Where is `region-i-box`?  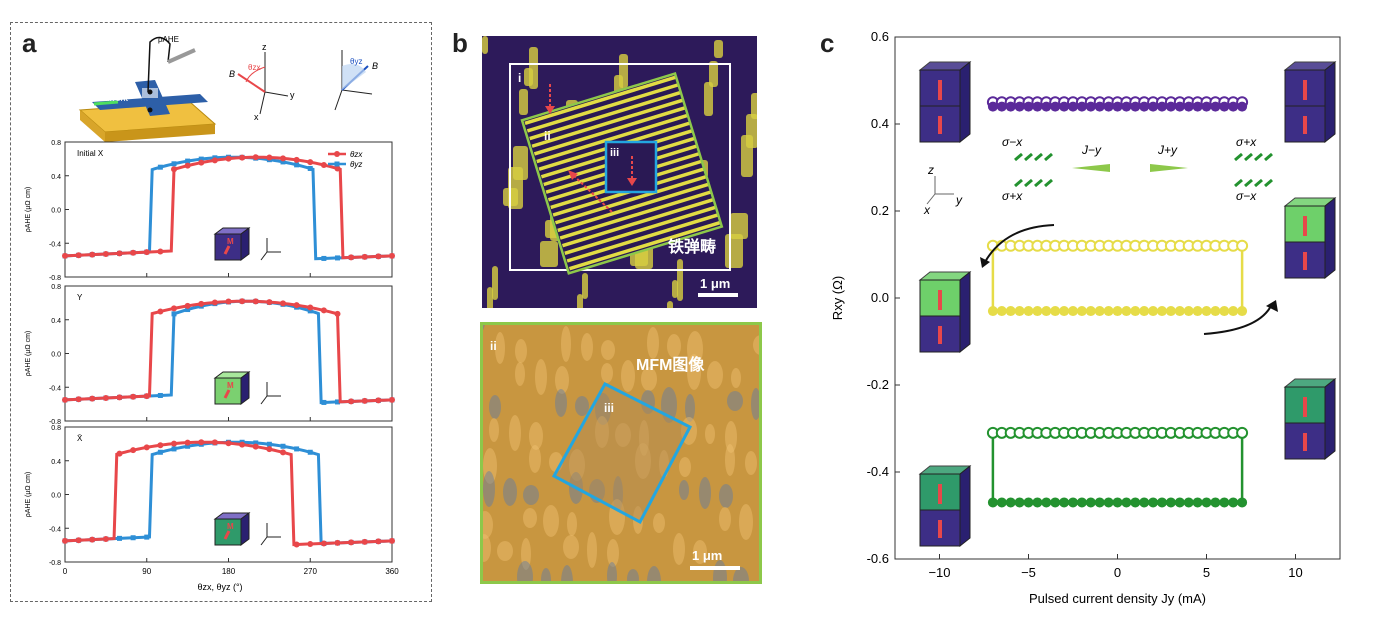 region-i-box is located at coordinates (620, 167).